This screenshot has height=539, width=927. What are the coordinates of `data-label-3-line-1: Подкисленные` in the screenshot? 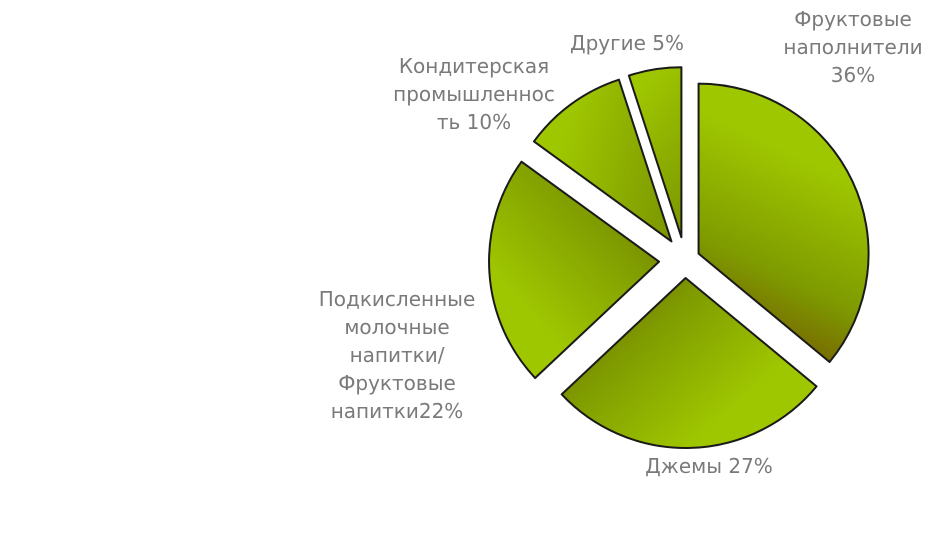 It's located at (397, 299).